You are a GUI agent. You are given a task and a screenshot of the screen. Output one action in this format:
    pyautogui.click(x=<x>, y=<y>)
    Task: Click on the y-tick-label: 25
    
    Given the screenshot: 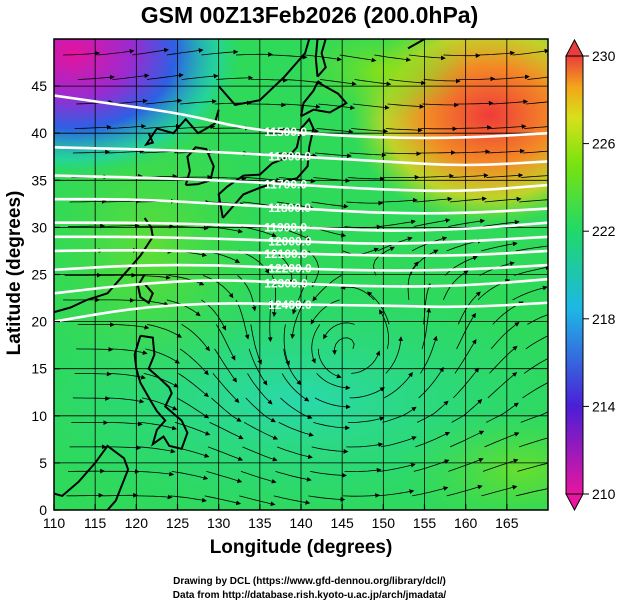 What is the action you would take?
    pyautogui.click(x=39, y=275)
    